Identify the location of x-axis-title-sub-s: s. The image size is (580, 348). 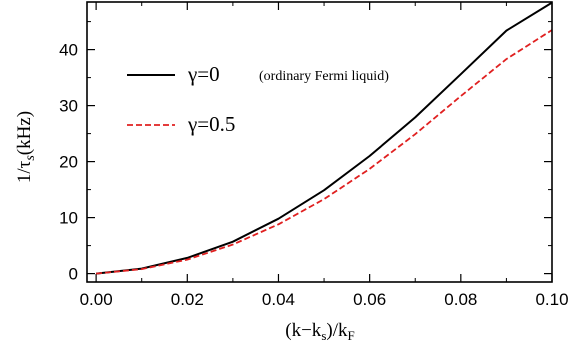
(323, 335).